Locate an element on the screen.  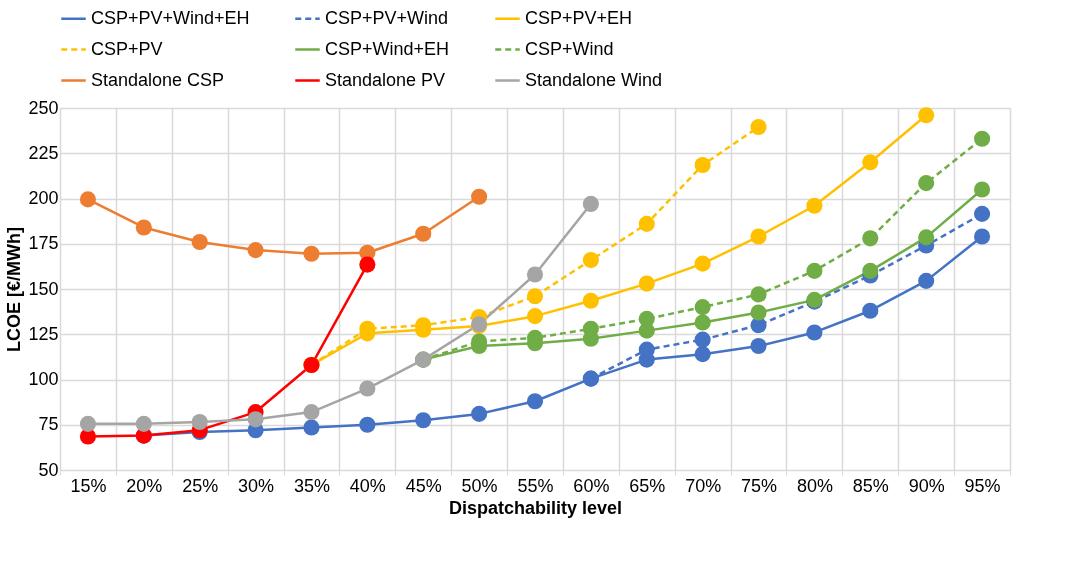
legend-label: CSP+Wind+EH is located at coordinates (387, 48).